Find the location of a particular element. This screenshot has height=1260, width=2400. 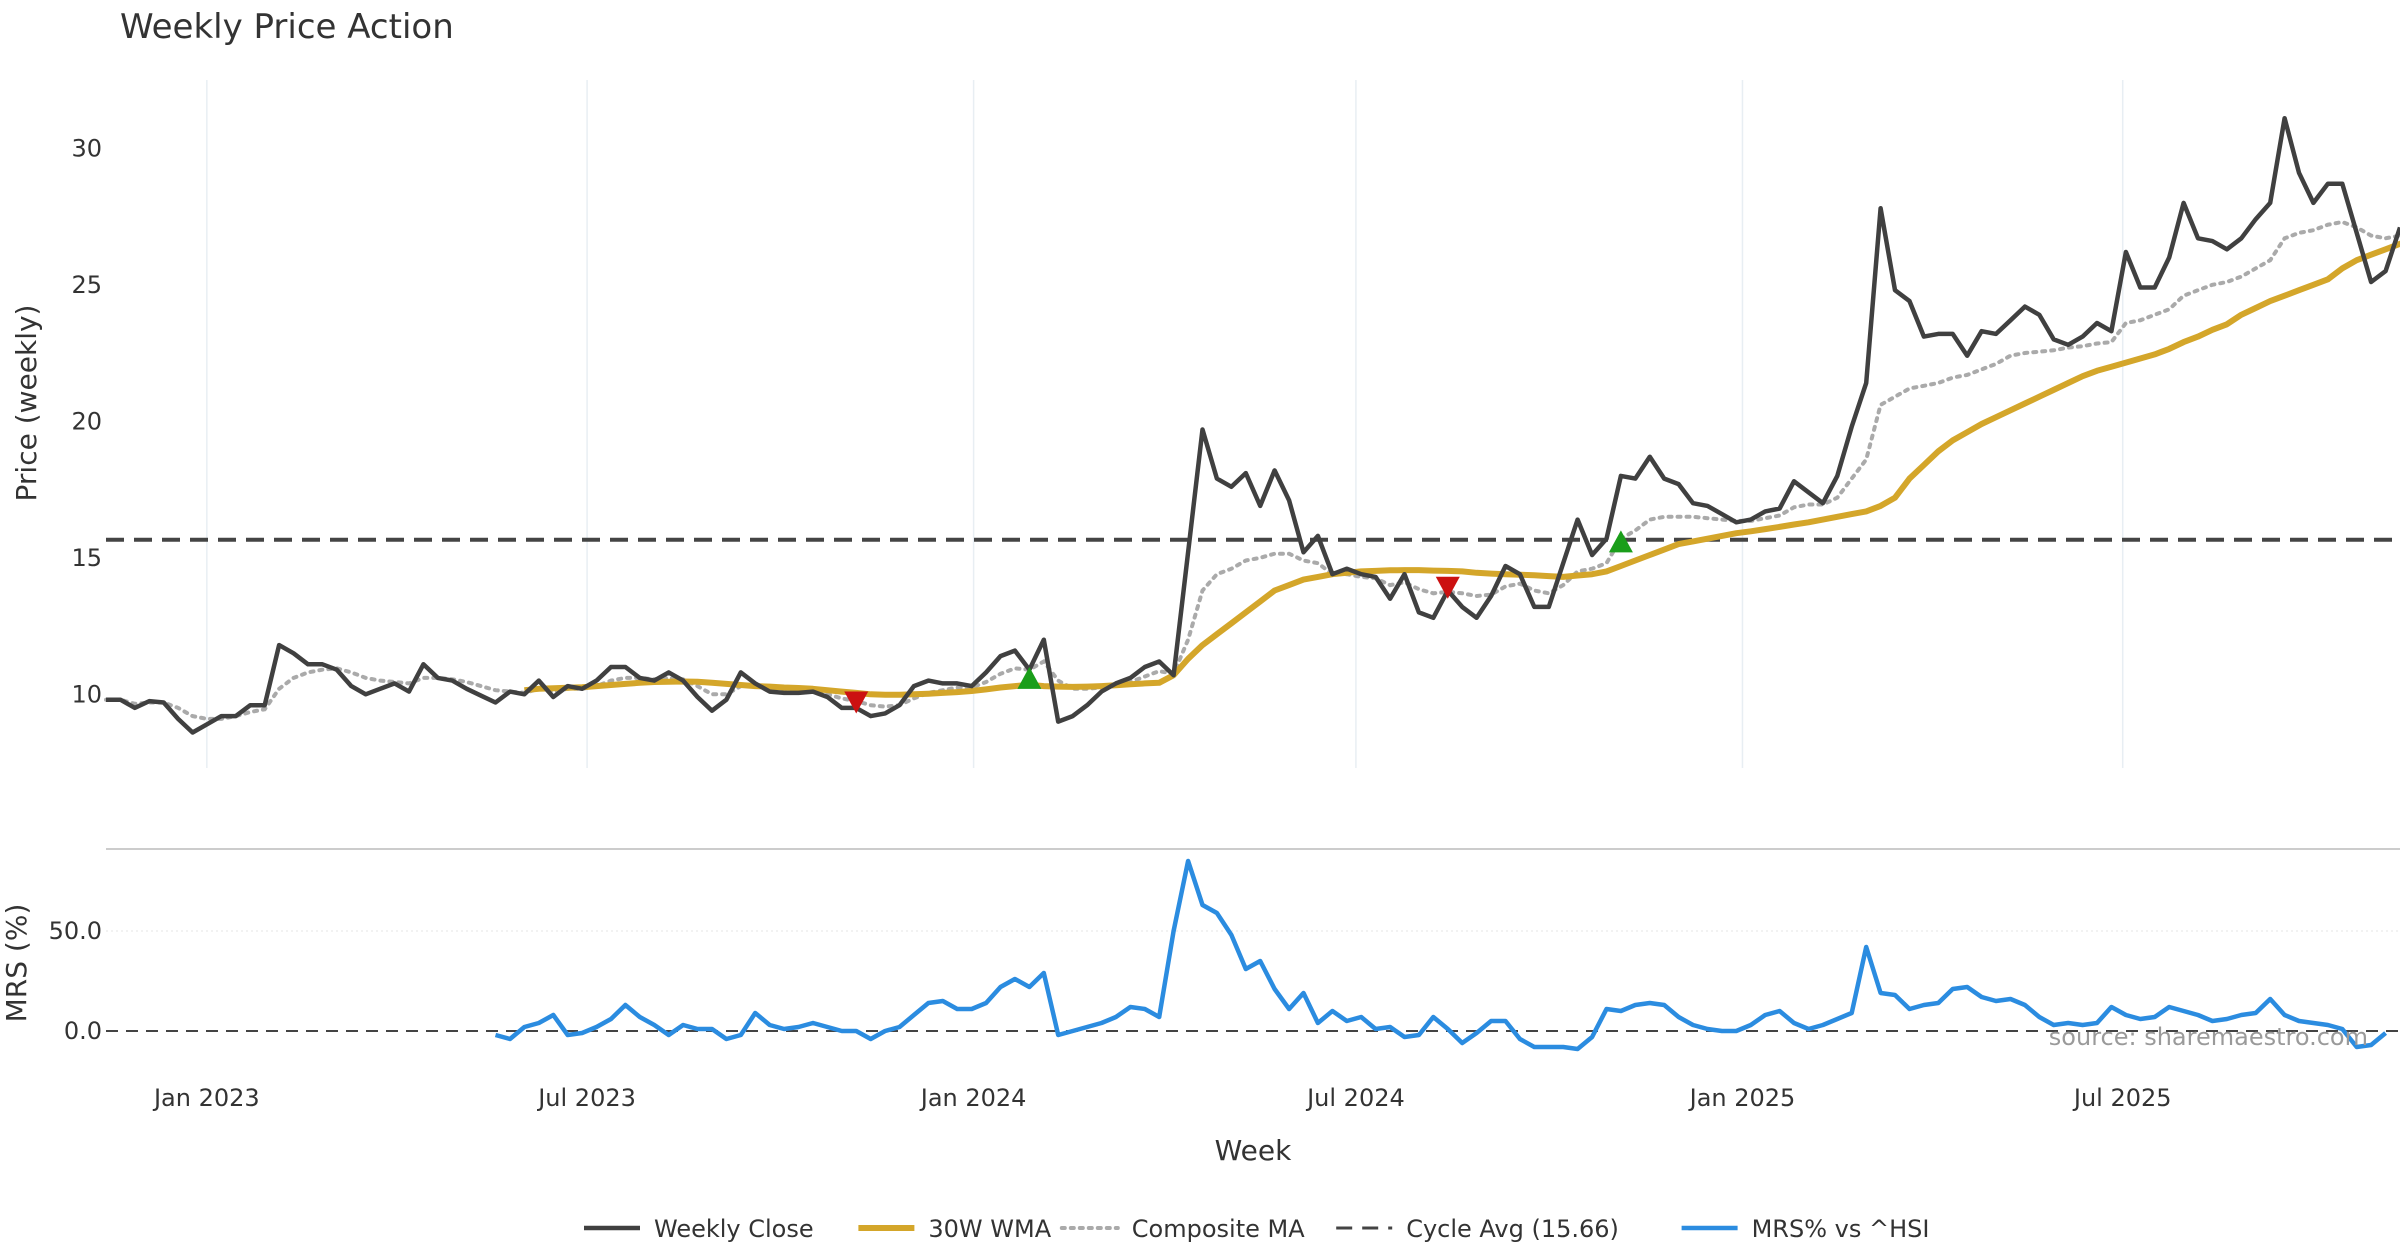

signal-markers is located at coordinates (1238, 622).